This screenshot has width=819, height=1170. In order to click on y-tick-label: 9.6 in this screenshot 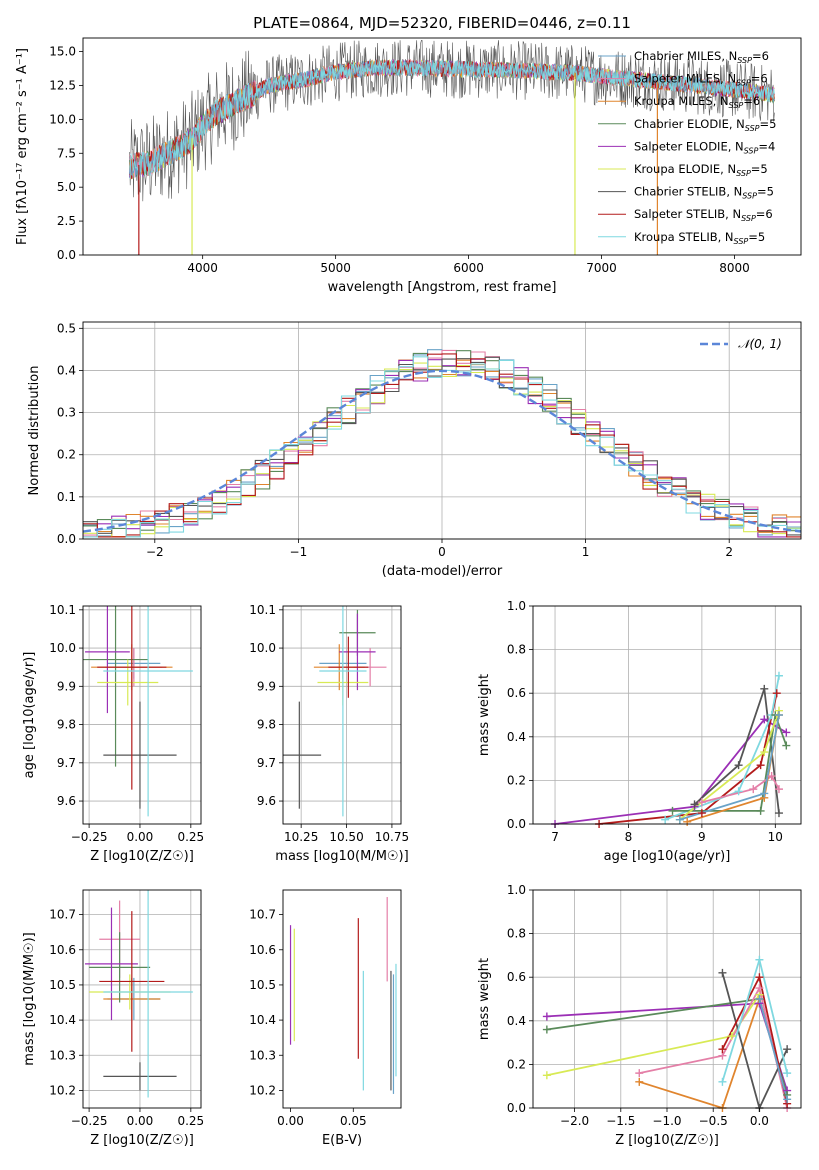, I will do `click(266, 801)`.